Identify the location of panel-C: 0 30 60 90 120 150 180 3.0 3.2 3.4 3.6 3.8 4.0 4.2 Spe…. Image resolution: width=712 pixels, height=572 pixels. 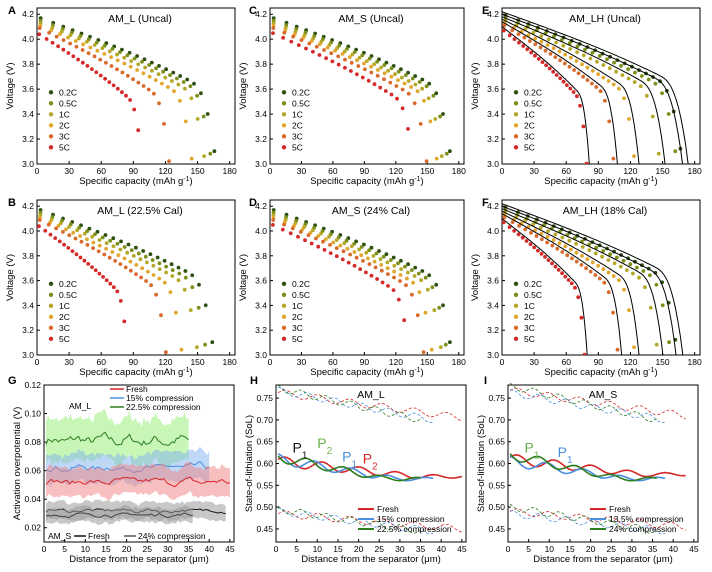
(352, 96).